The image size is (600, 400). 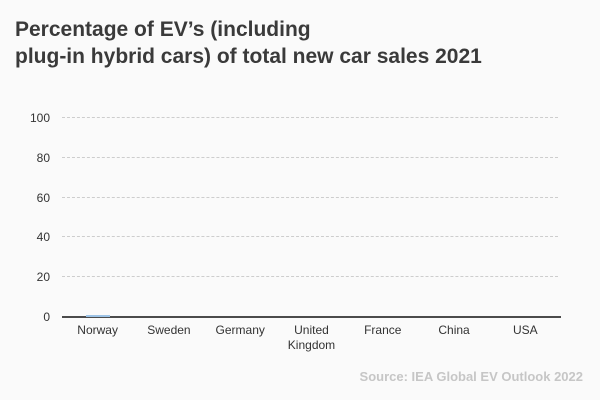 I want to click on x-category-label-germany: Germany, so click(x=240, y=330).